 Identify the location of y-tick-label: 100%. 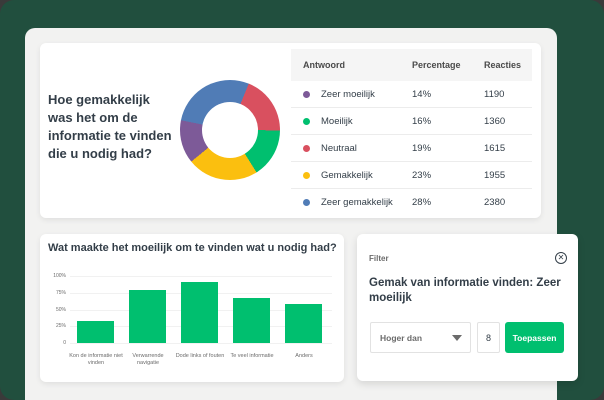
(59, 276).